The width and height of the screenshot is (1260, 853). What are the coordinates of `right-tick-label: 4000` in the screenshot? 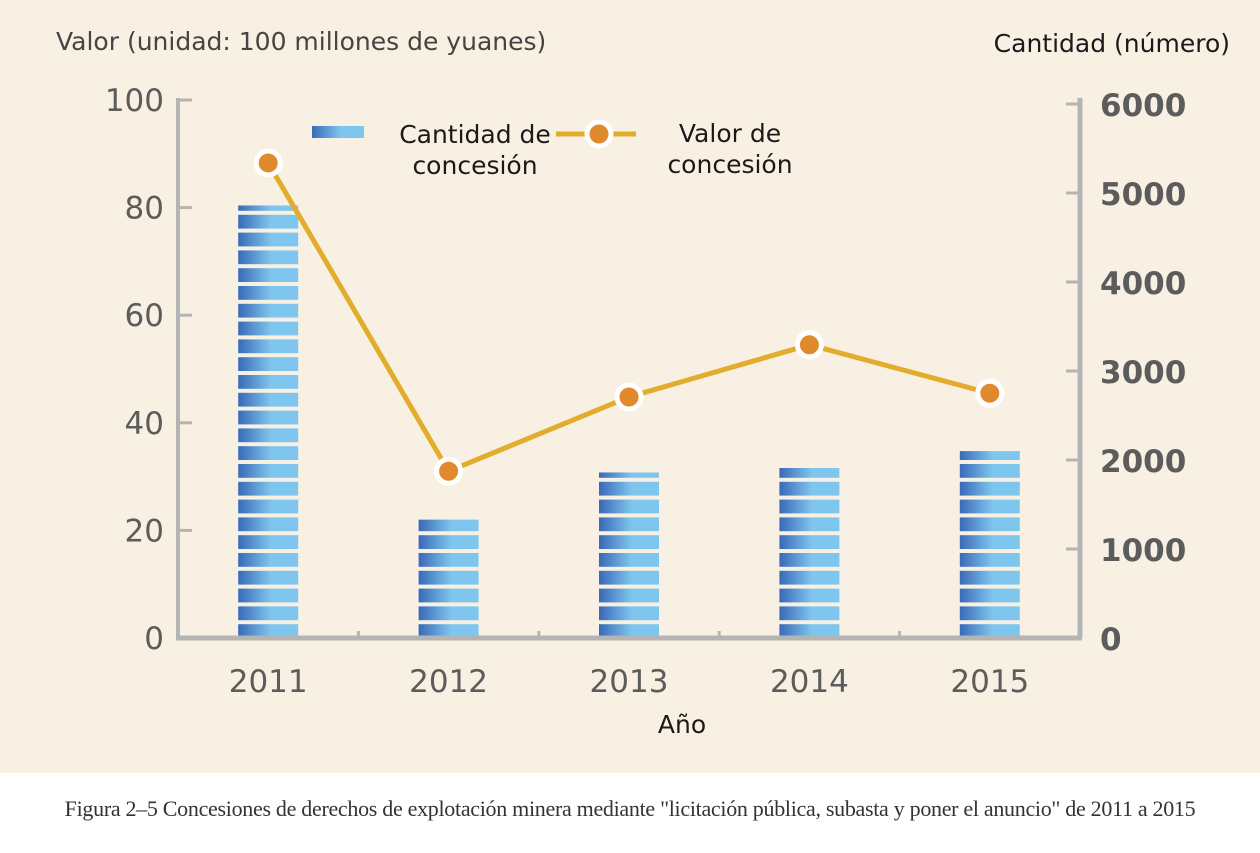 It's located at (1143, 284).